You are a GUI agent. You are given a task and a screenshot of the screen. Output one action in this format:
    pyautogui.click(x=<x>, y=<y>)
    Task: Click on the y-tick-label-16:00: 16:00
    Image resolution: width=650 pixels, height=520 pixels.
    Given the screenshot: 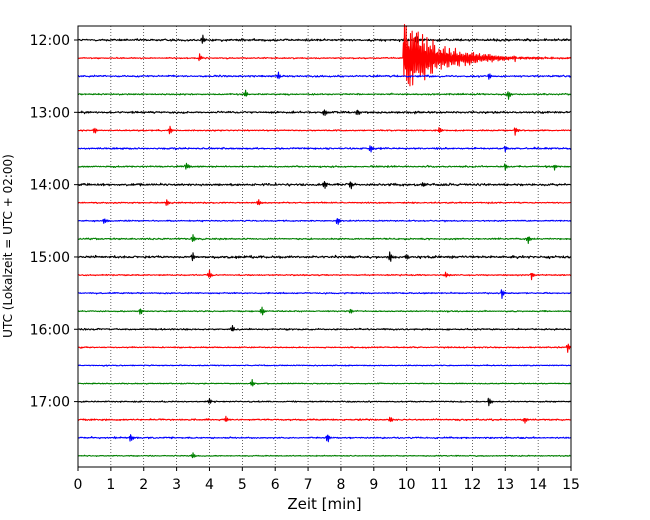 What is the action you would take?
    pyautogui.click(x=50, y=330)
    